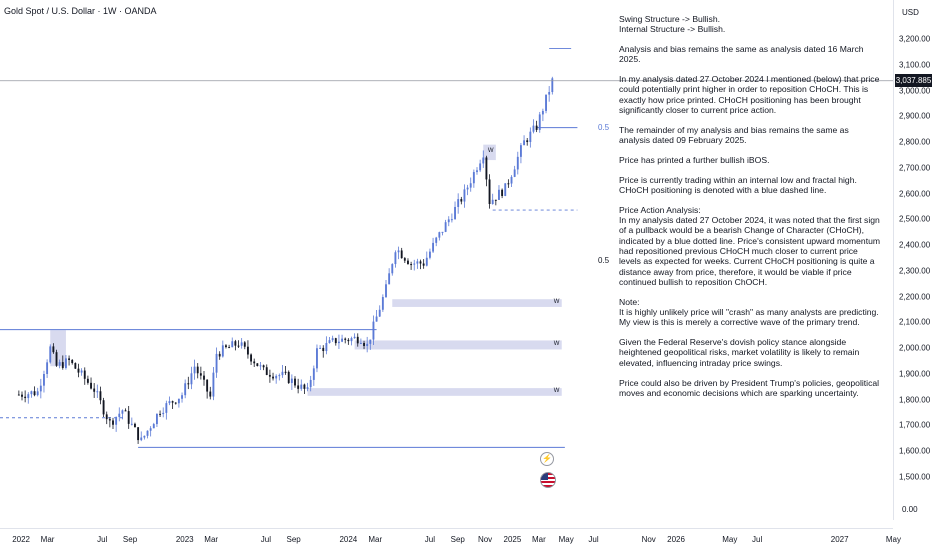 This screenshot has height=551, width=932. Describe the element at coordinates (348, 539) in the screenshot. I see `time-tick: 2024` at that location.